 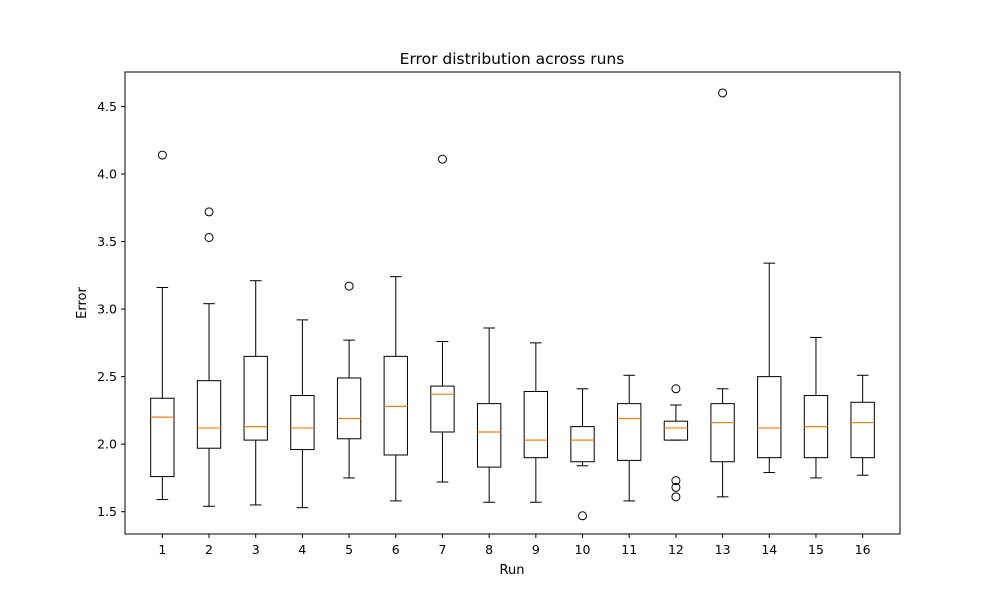 What do you see at coordinates (676, 549) in the screenshot?
I see `x-tick-label: 12` at bounding box center [676, 549].